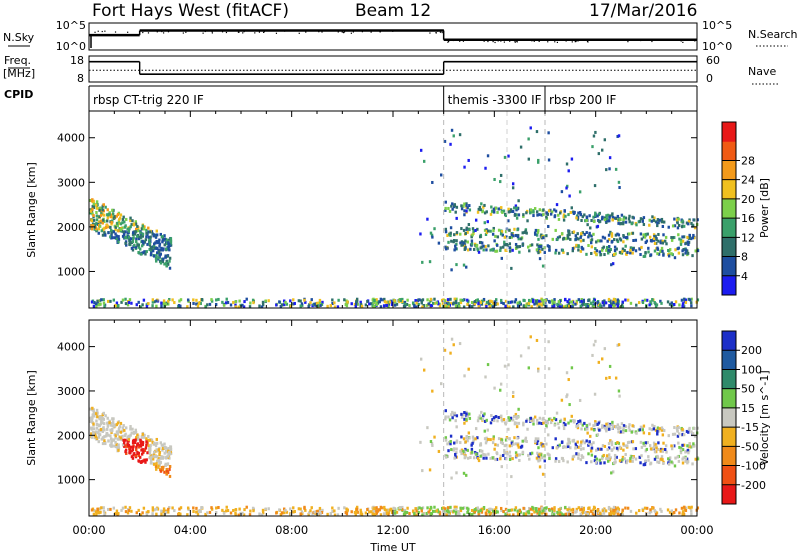 Image resolution: width=800 pixels, height=554 pixels. Describe the element at coordinates (729, 341) in the screenshot. I see `colorbar-block` at that location.